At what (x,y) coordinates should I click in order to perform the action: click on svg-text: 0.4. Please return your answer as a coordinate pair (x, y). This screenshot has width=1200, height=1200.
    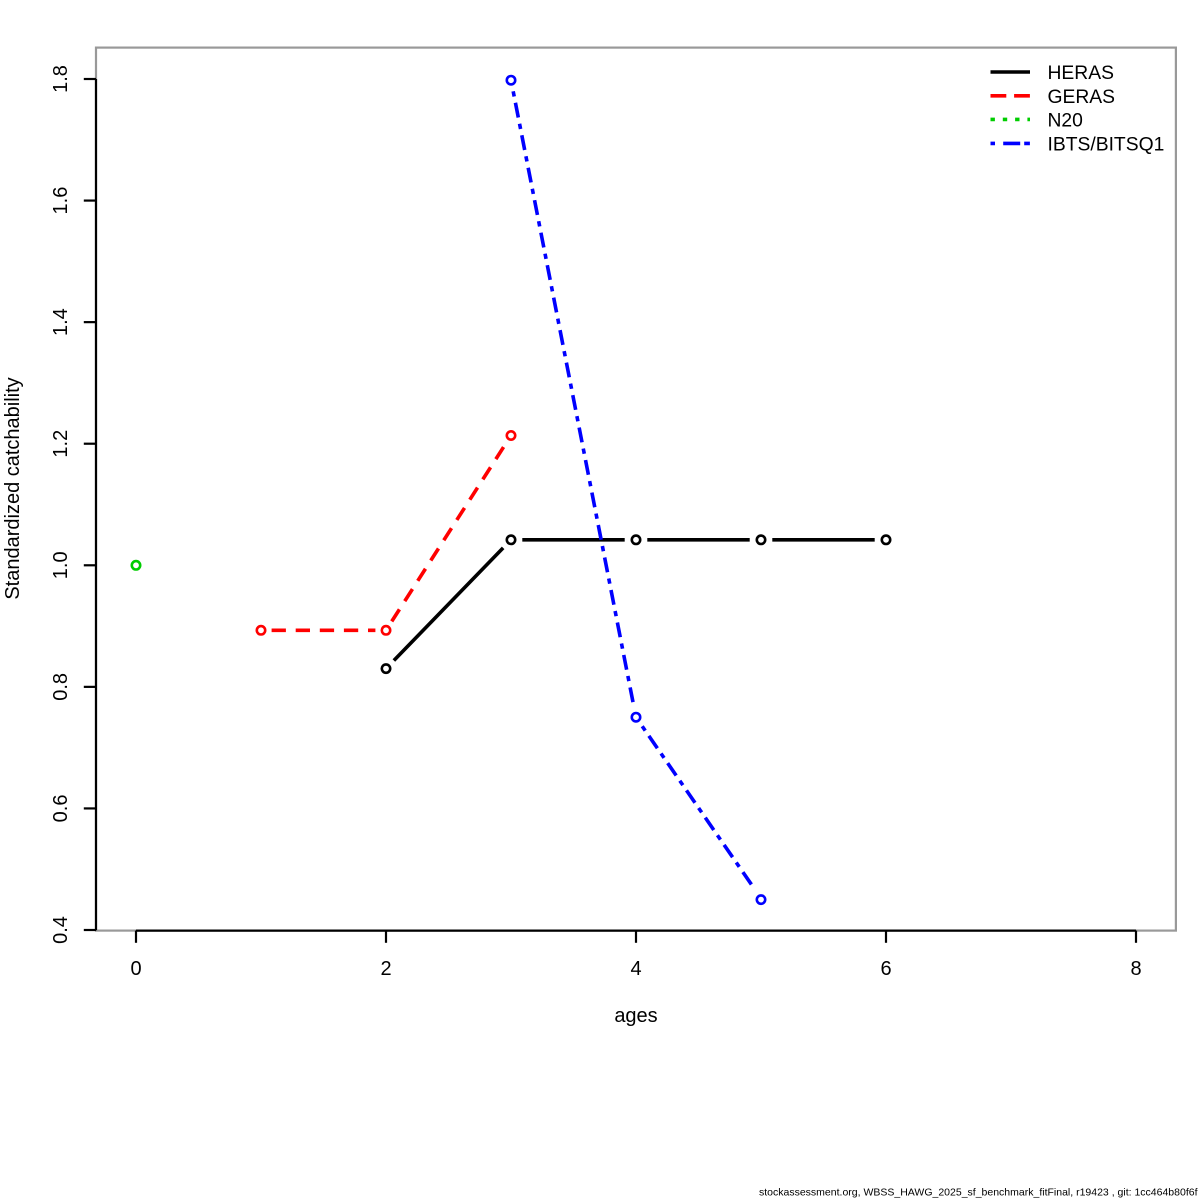
    Looking at the image, I should click on (61, 930).